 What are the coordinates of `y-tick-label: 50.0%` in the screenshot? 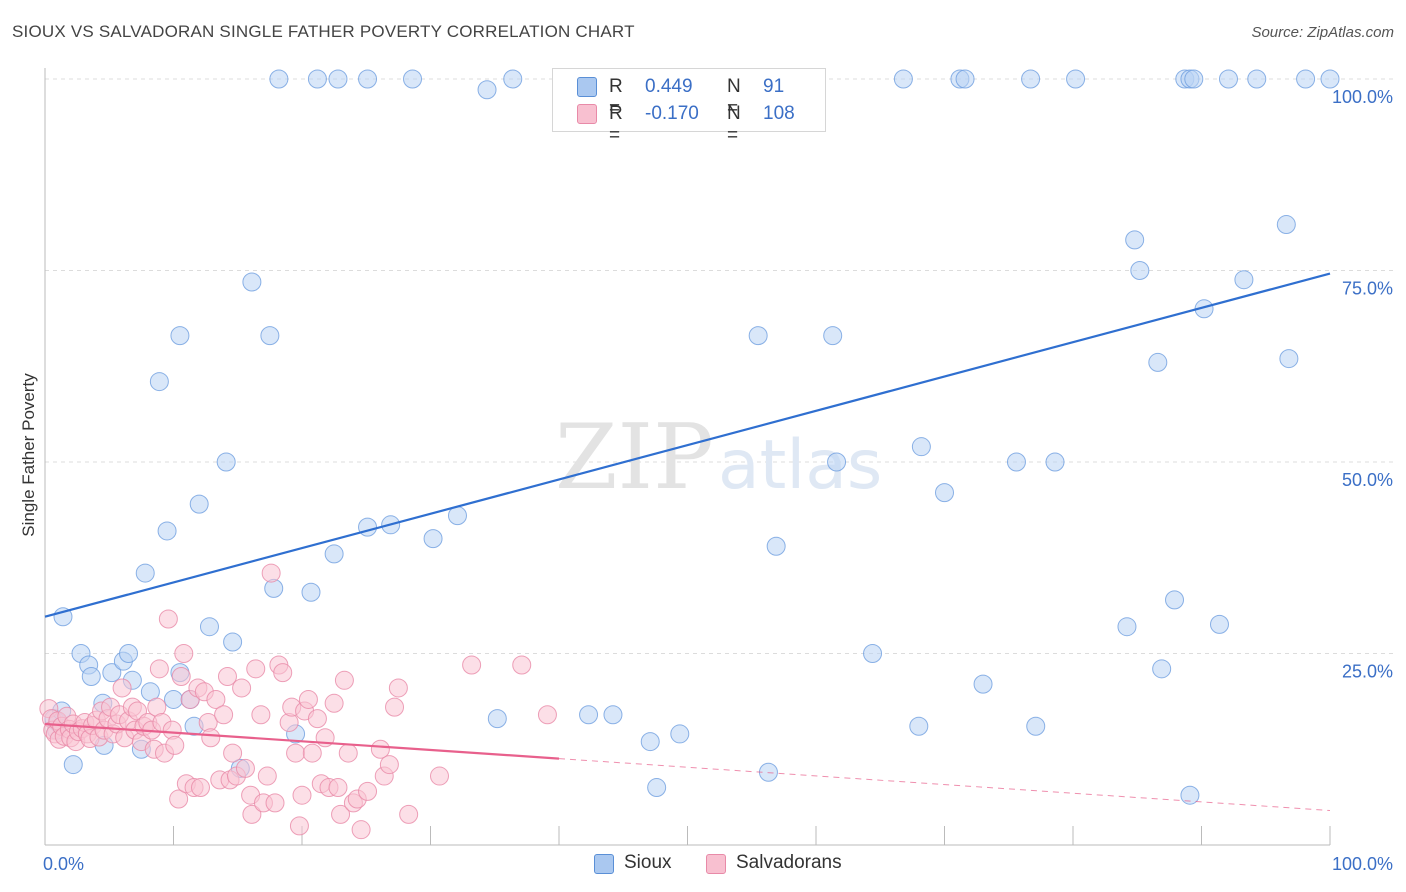 It's located at (1367, 480).